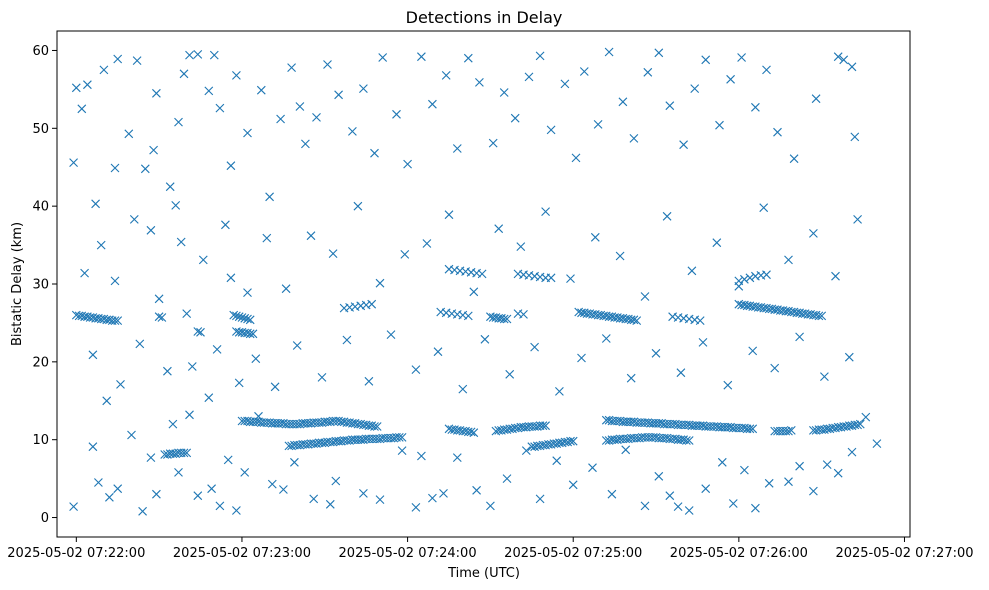  Describe the element at coordinates (40, 285) in the screenshot. I see `y-tick-label: 30` at that location.